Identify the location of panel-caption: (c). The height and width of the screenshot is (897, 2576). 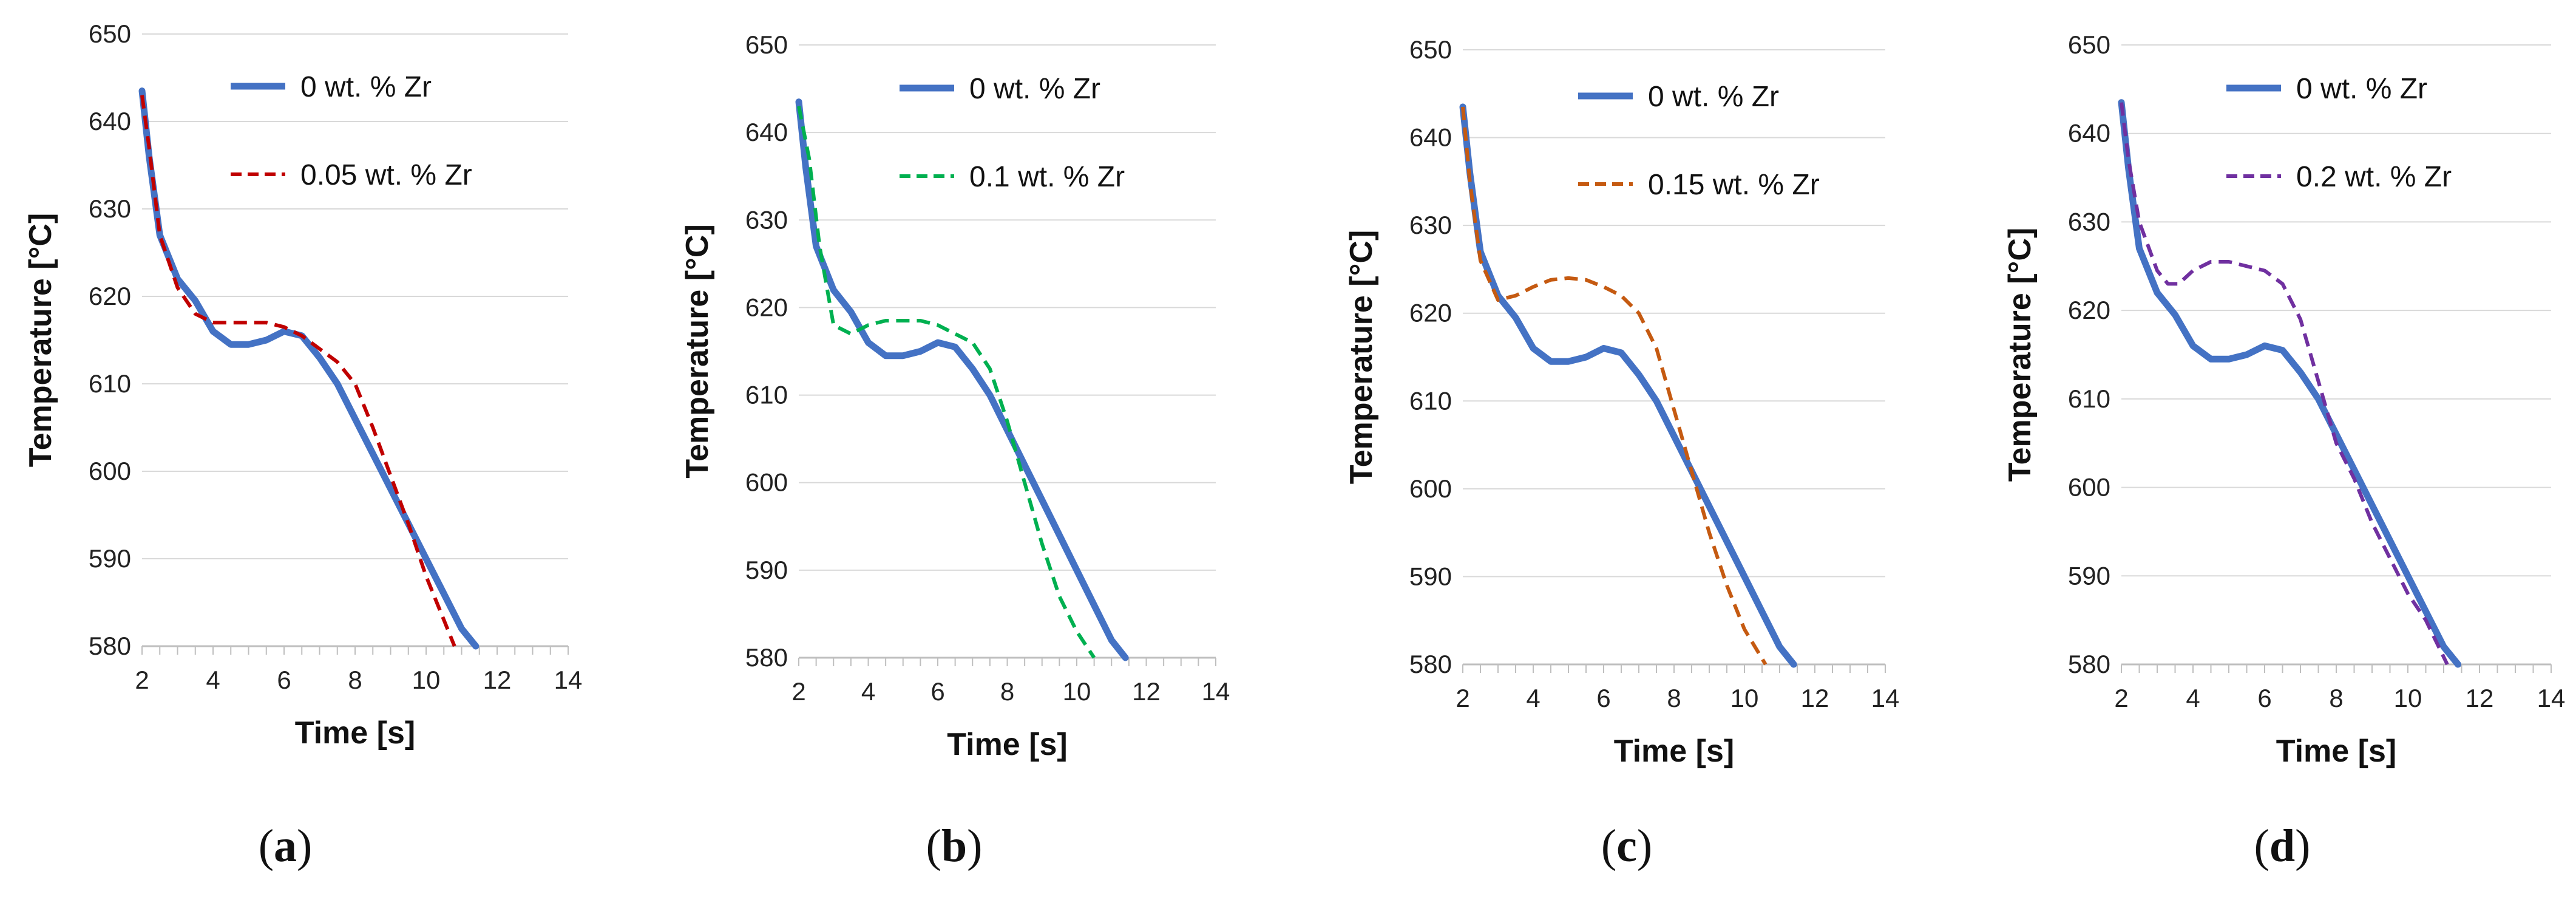
(1626, 845).